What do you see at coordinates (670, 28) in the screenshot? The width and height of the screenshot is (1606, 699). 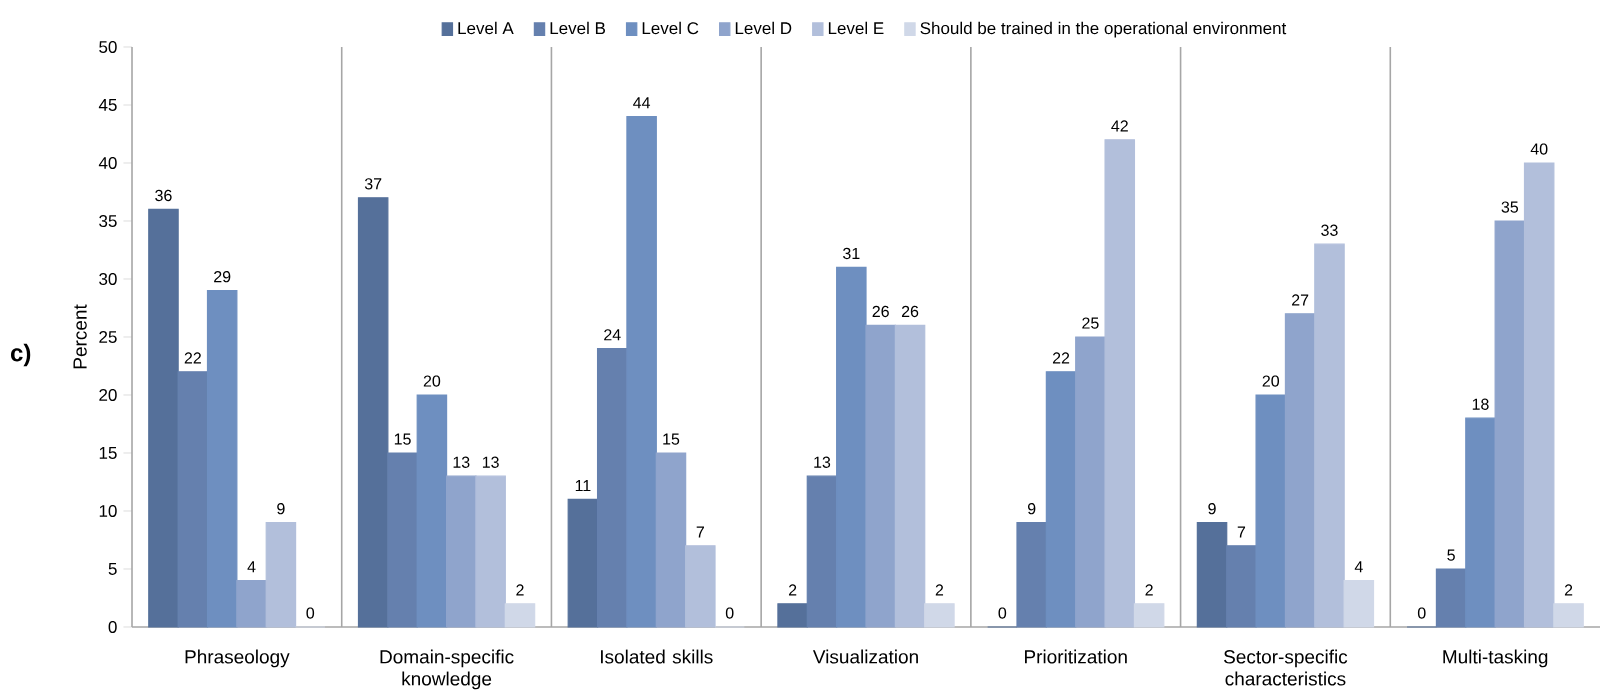 I see `legend-label: Level C` at bounding box center [670, 28].